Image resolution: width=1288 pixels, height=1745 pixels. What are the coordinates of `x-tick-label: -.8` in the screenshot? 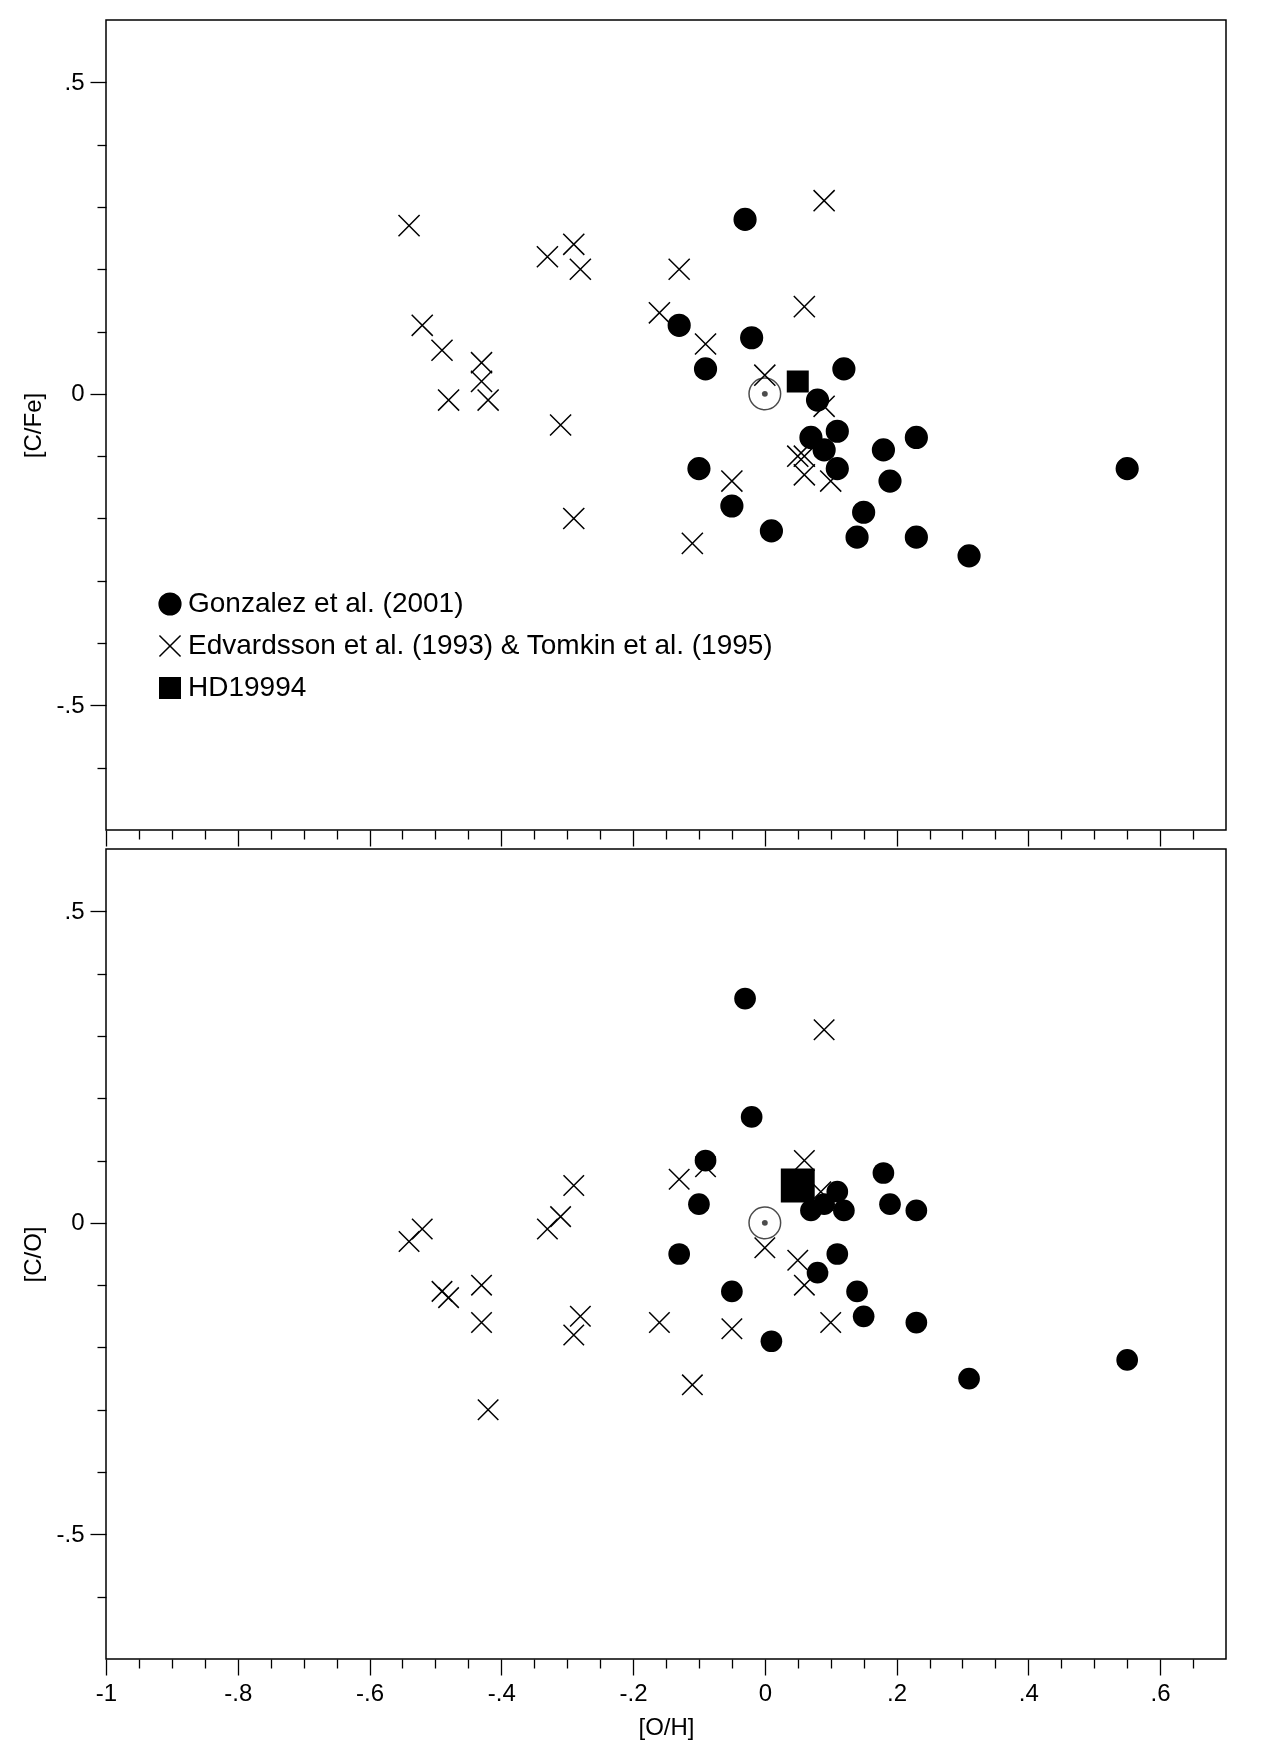 It's located at (238, 1692).